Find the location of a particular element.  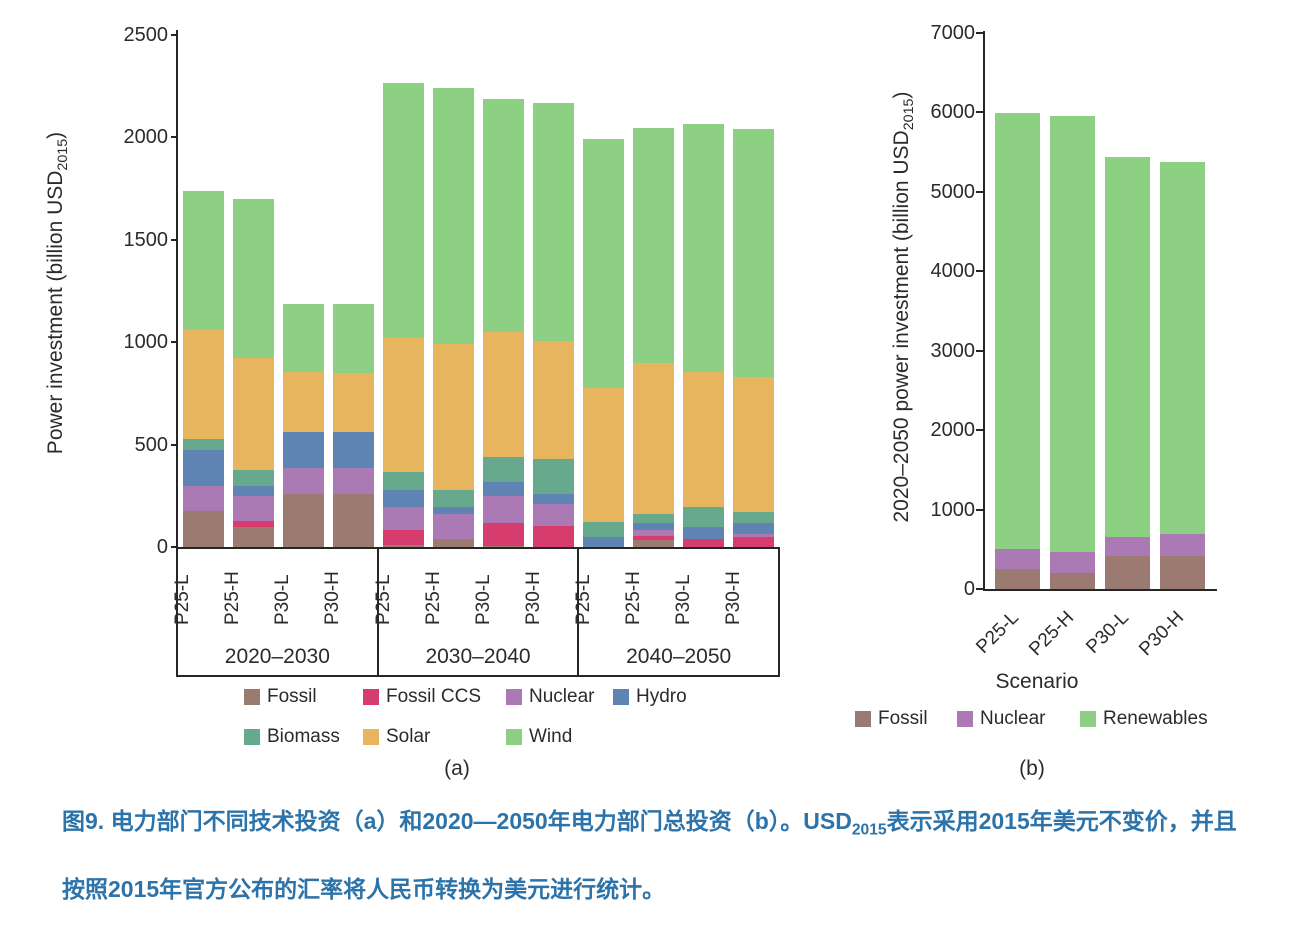

chart-b-x-axis-title: Scenario is located at coordinates (1037, 681).